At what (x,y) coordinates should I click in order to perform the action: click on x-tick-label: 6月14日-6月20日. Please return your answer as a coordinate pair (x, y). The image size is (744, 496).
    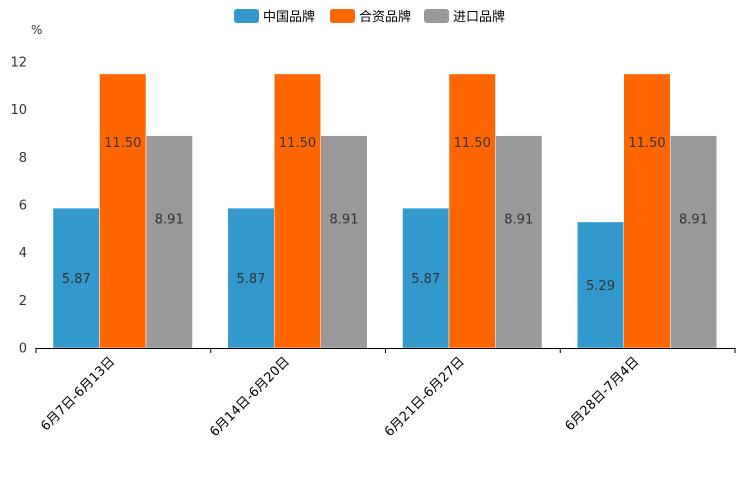
    Looking at the image, I should click on (250, 397).